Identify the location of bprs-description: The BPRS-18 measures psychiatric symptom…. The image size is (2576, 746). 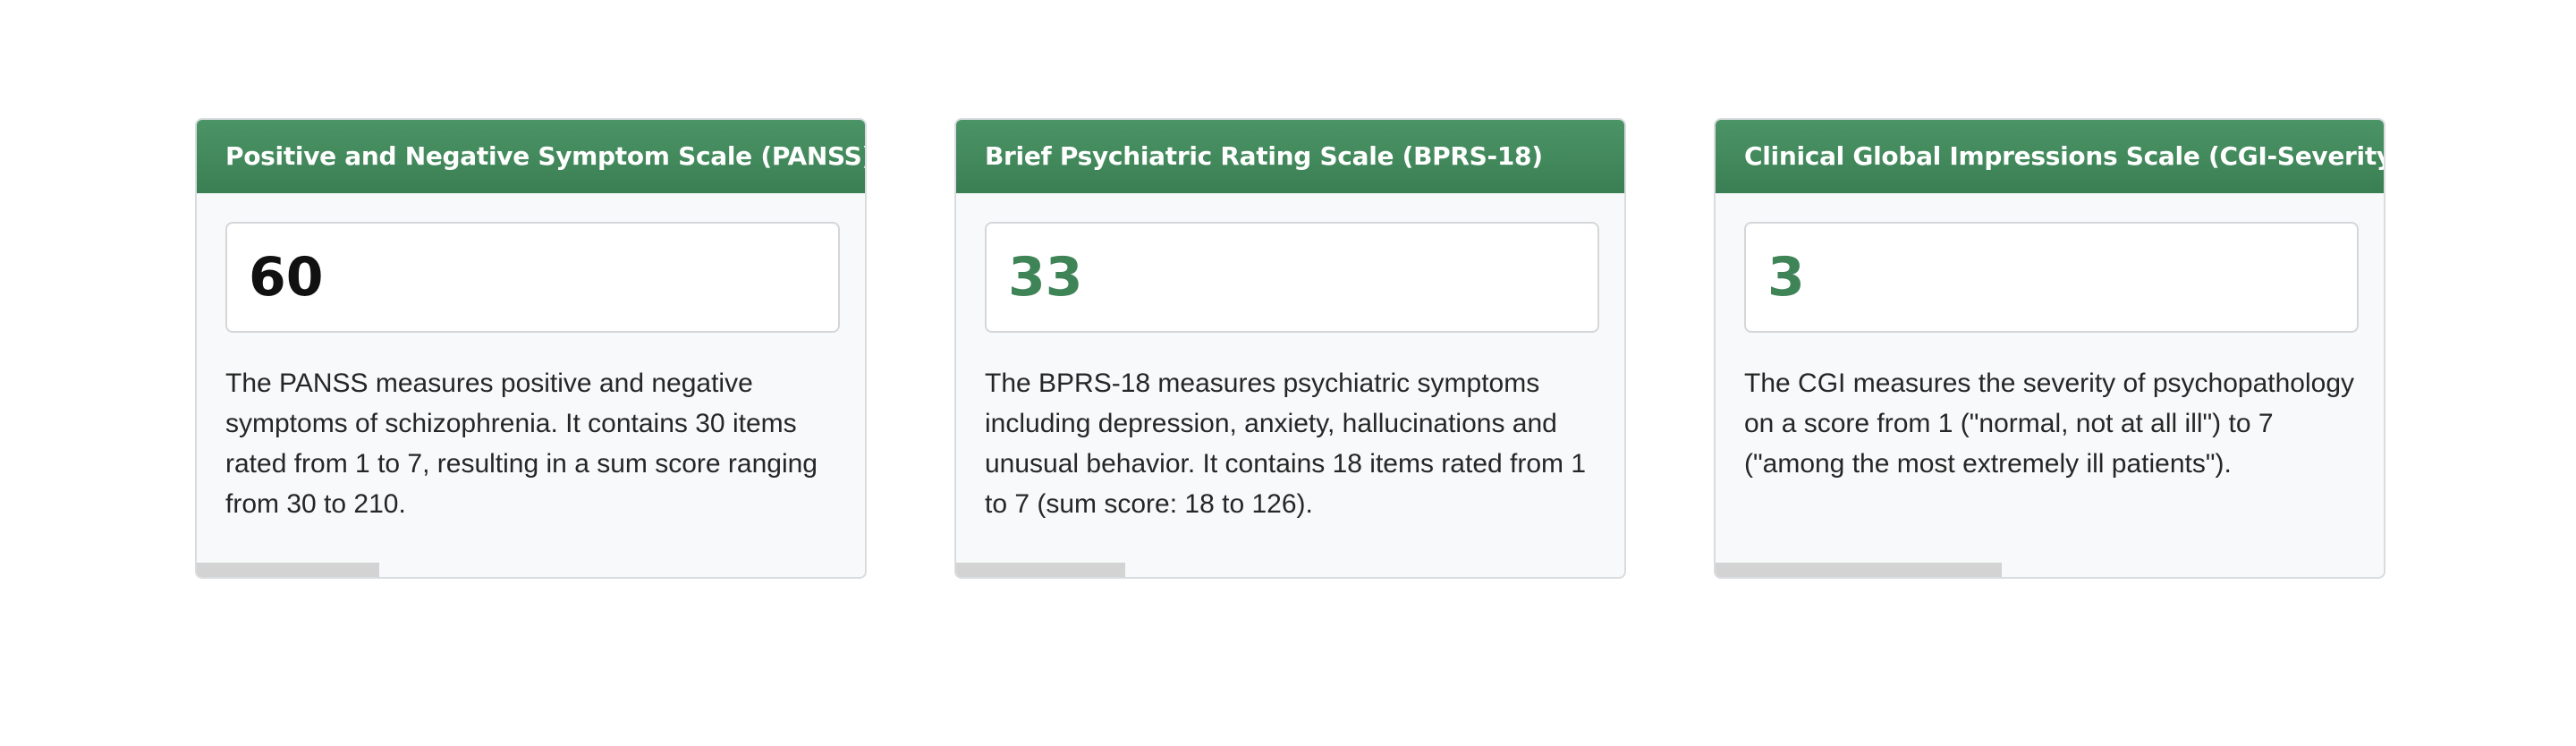
(1286, 444).